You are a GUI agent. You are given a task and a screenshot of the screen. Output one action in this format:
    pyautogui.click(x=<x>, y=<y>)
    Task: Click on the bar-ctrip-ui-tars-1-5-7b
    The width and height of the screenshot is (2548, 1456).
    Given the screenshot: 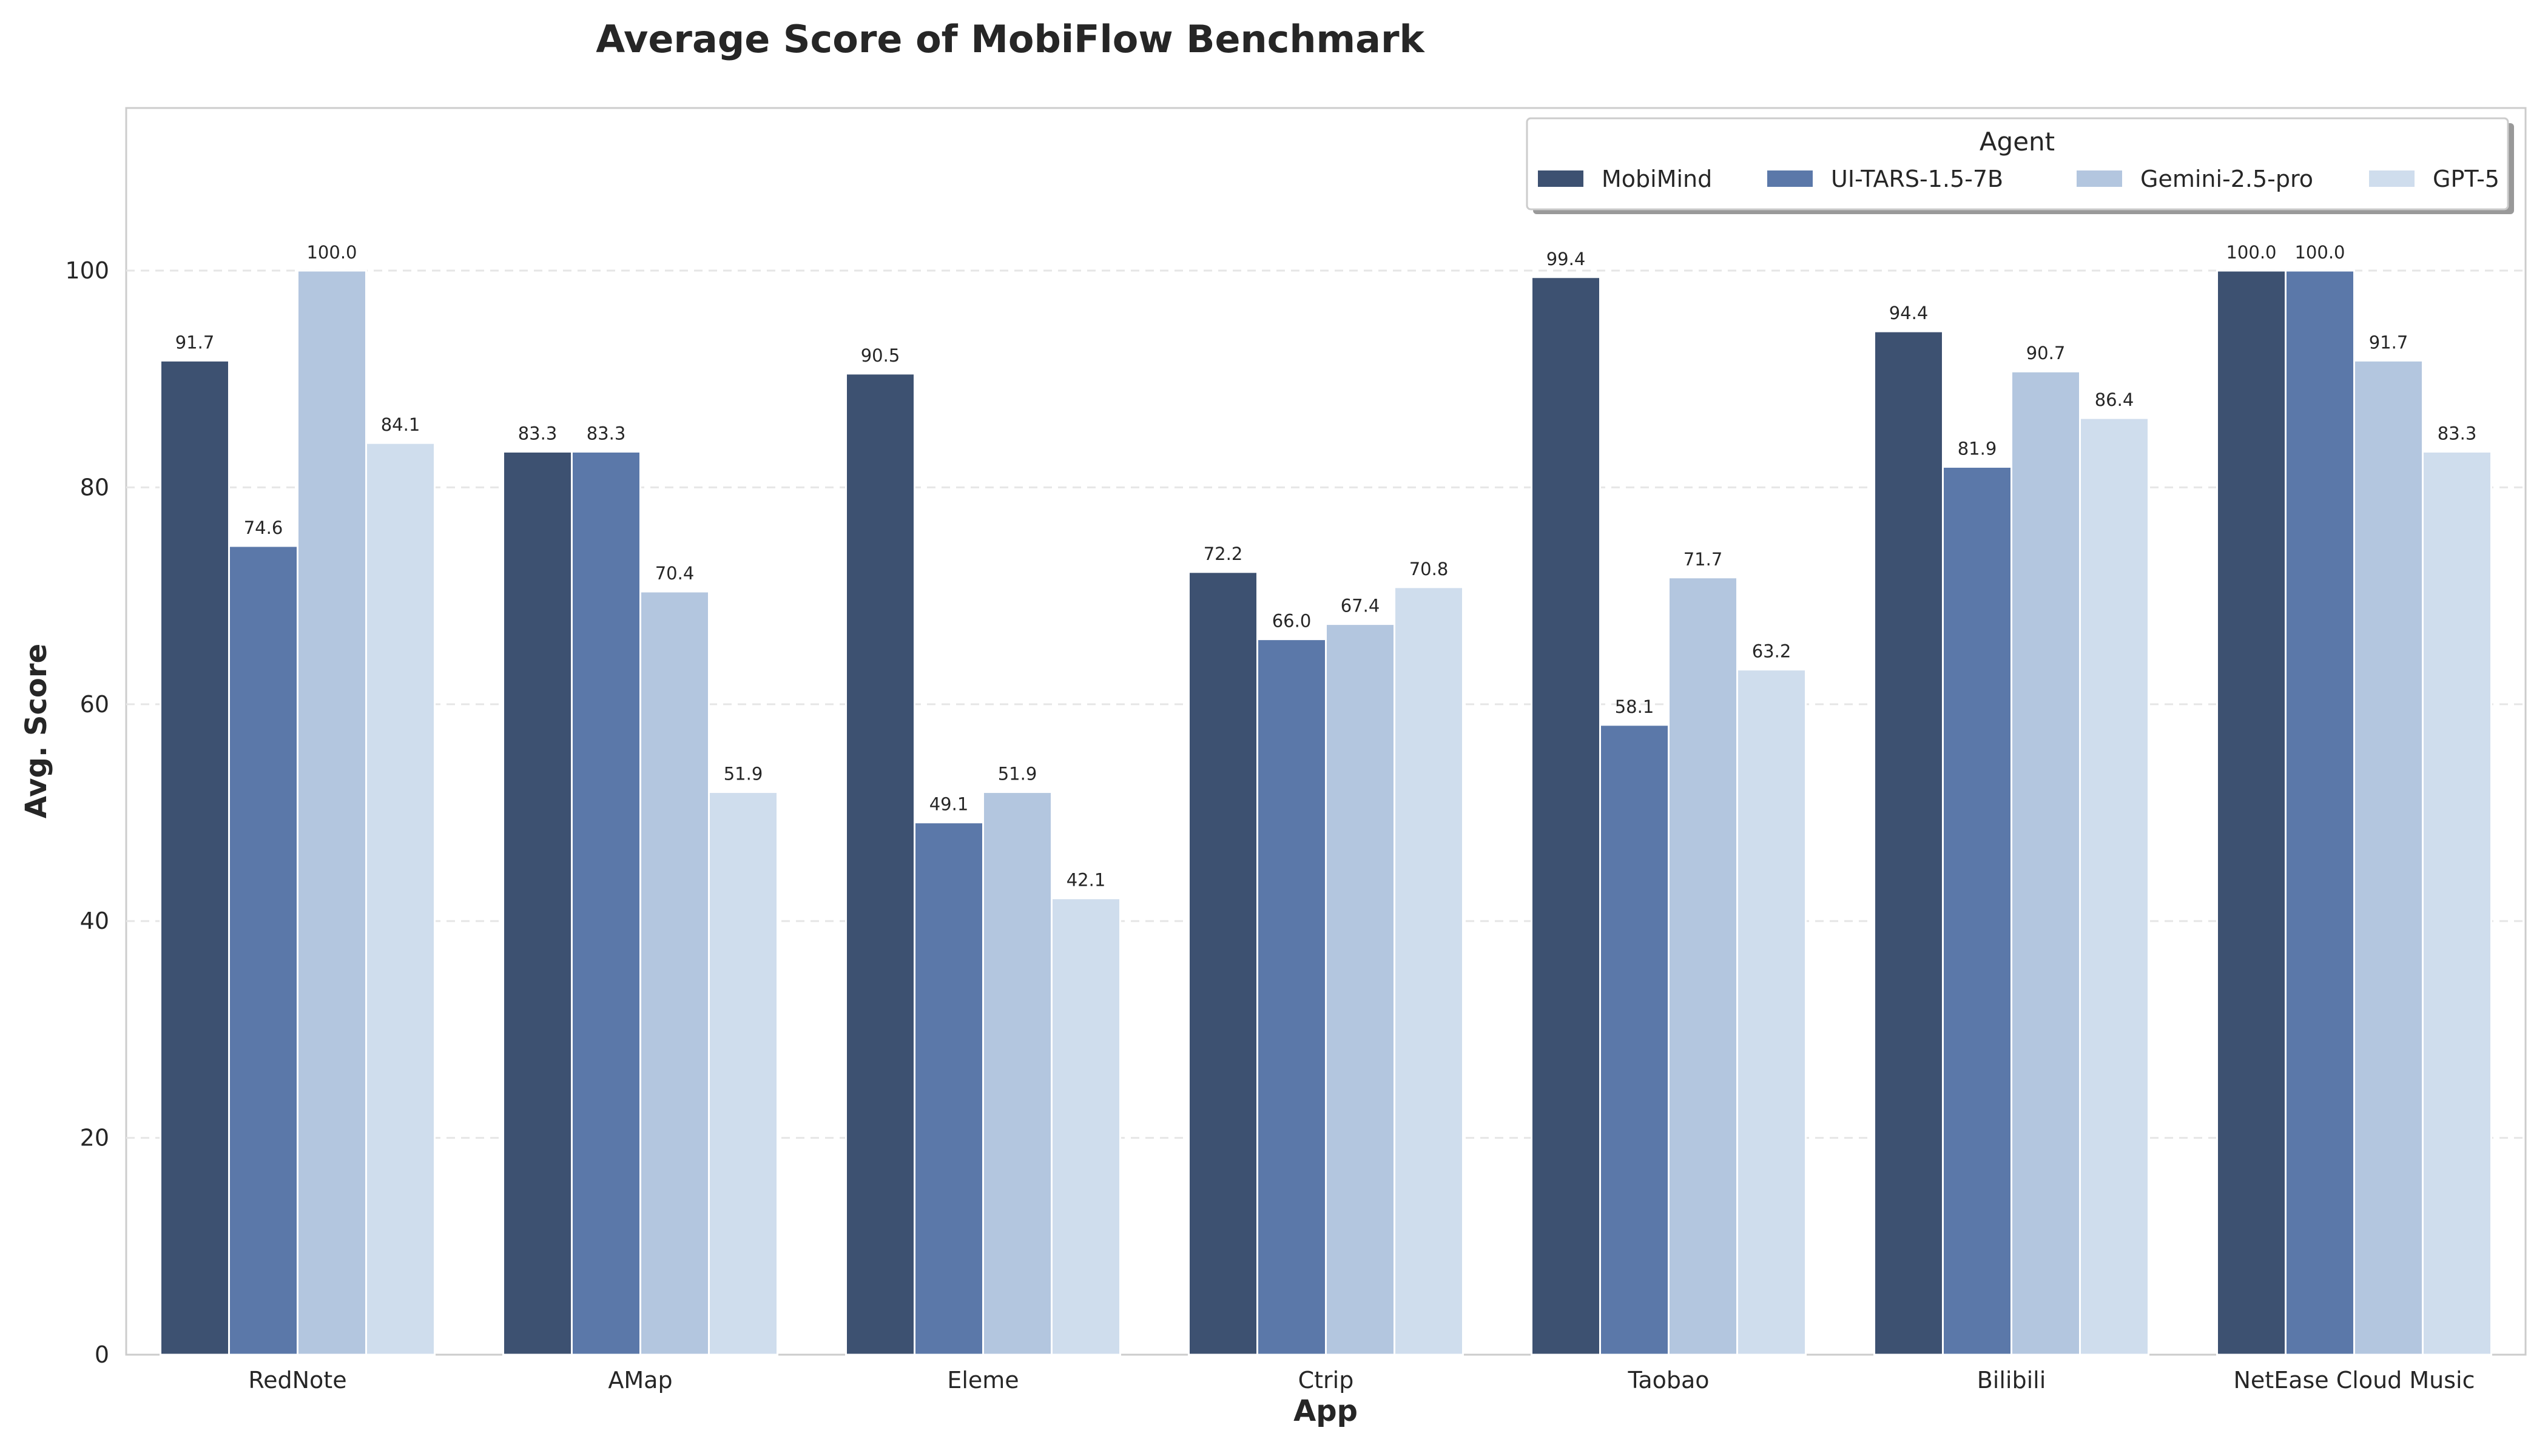 What is the action you would take?
    pyautogui.click(x=1291, y=997)
    